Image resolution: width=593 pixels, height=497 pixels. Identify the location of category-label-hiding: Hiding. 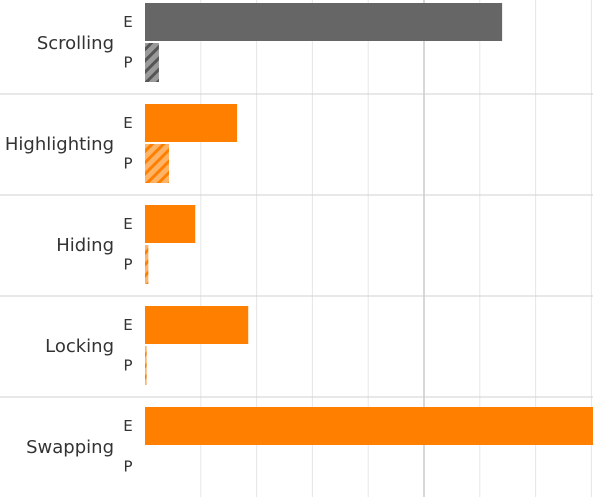
(85, 245).